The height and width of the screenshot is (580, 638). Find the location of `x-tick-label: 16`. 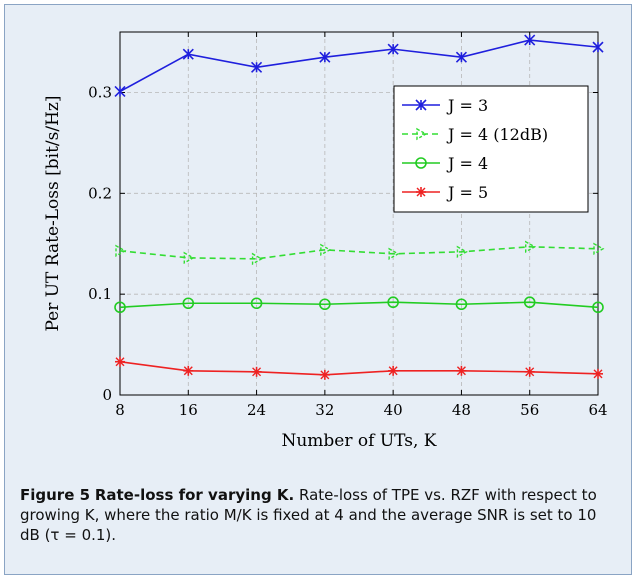

x-tick-label: 16 is located at coordinates (188, 410).